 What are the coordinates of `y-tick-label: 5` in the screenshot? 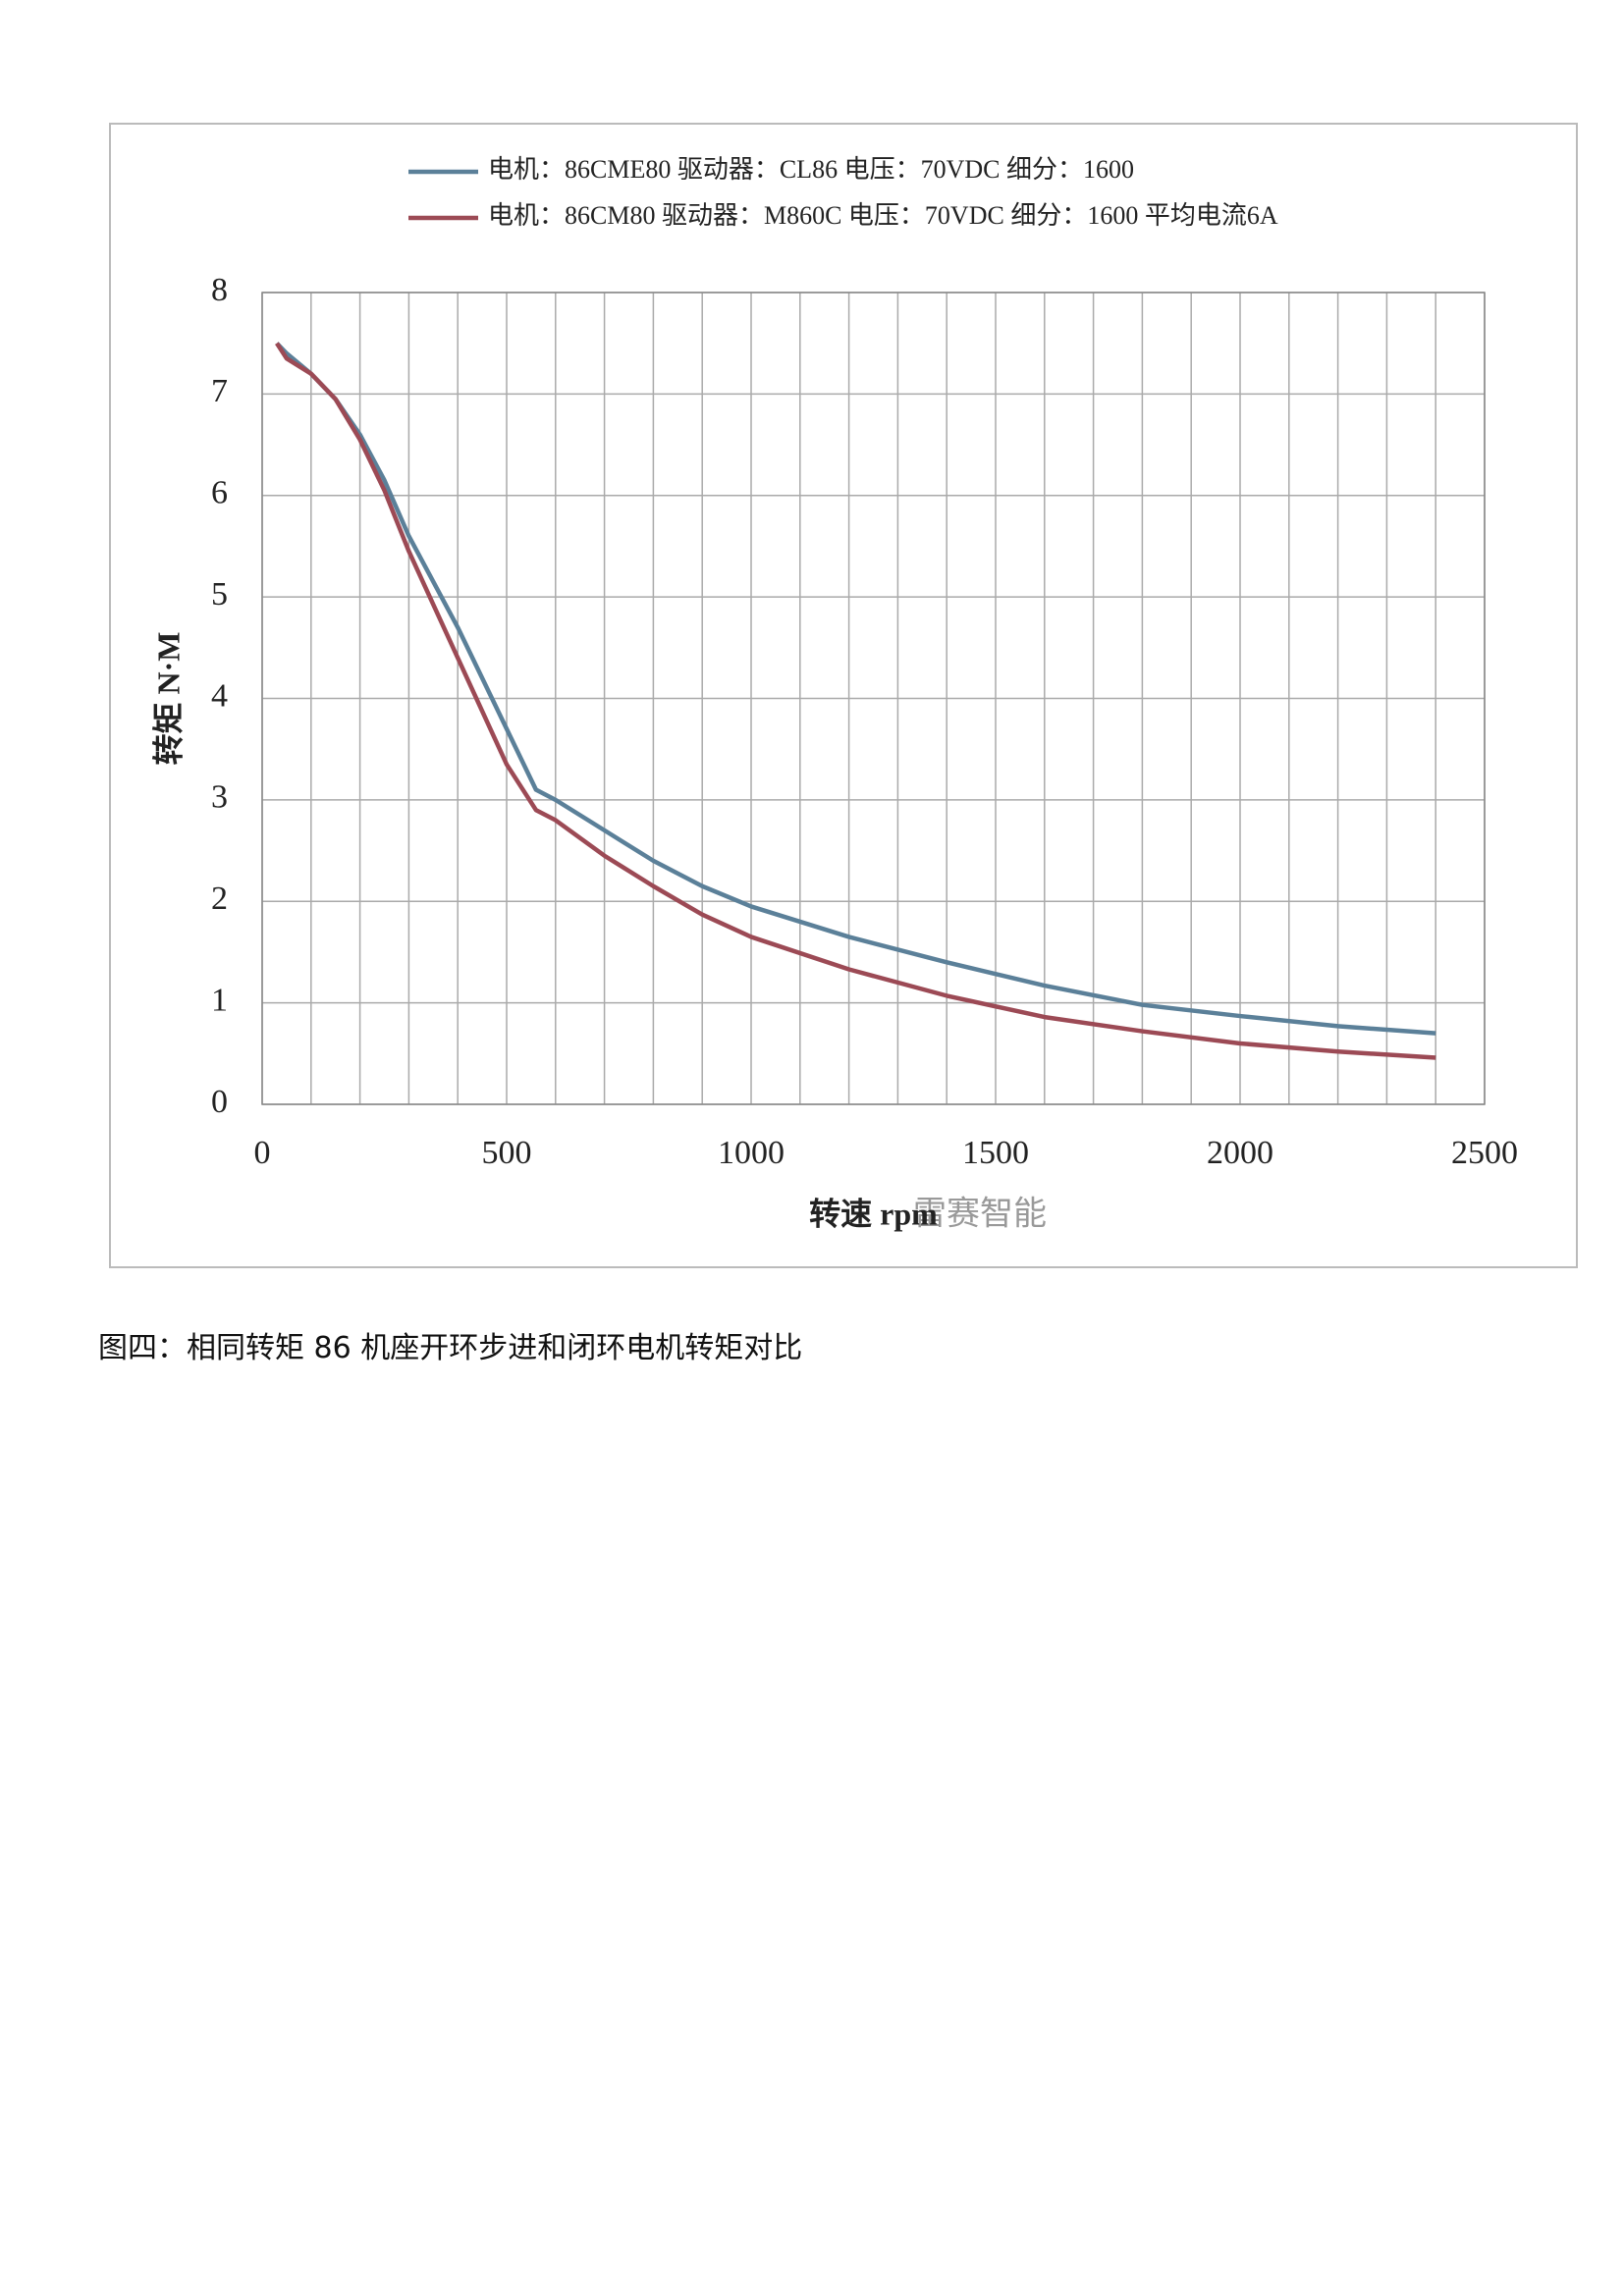 It's located at (219, 595).